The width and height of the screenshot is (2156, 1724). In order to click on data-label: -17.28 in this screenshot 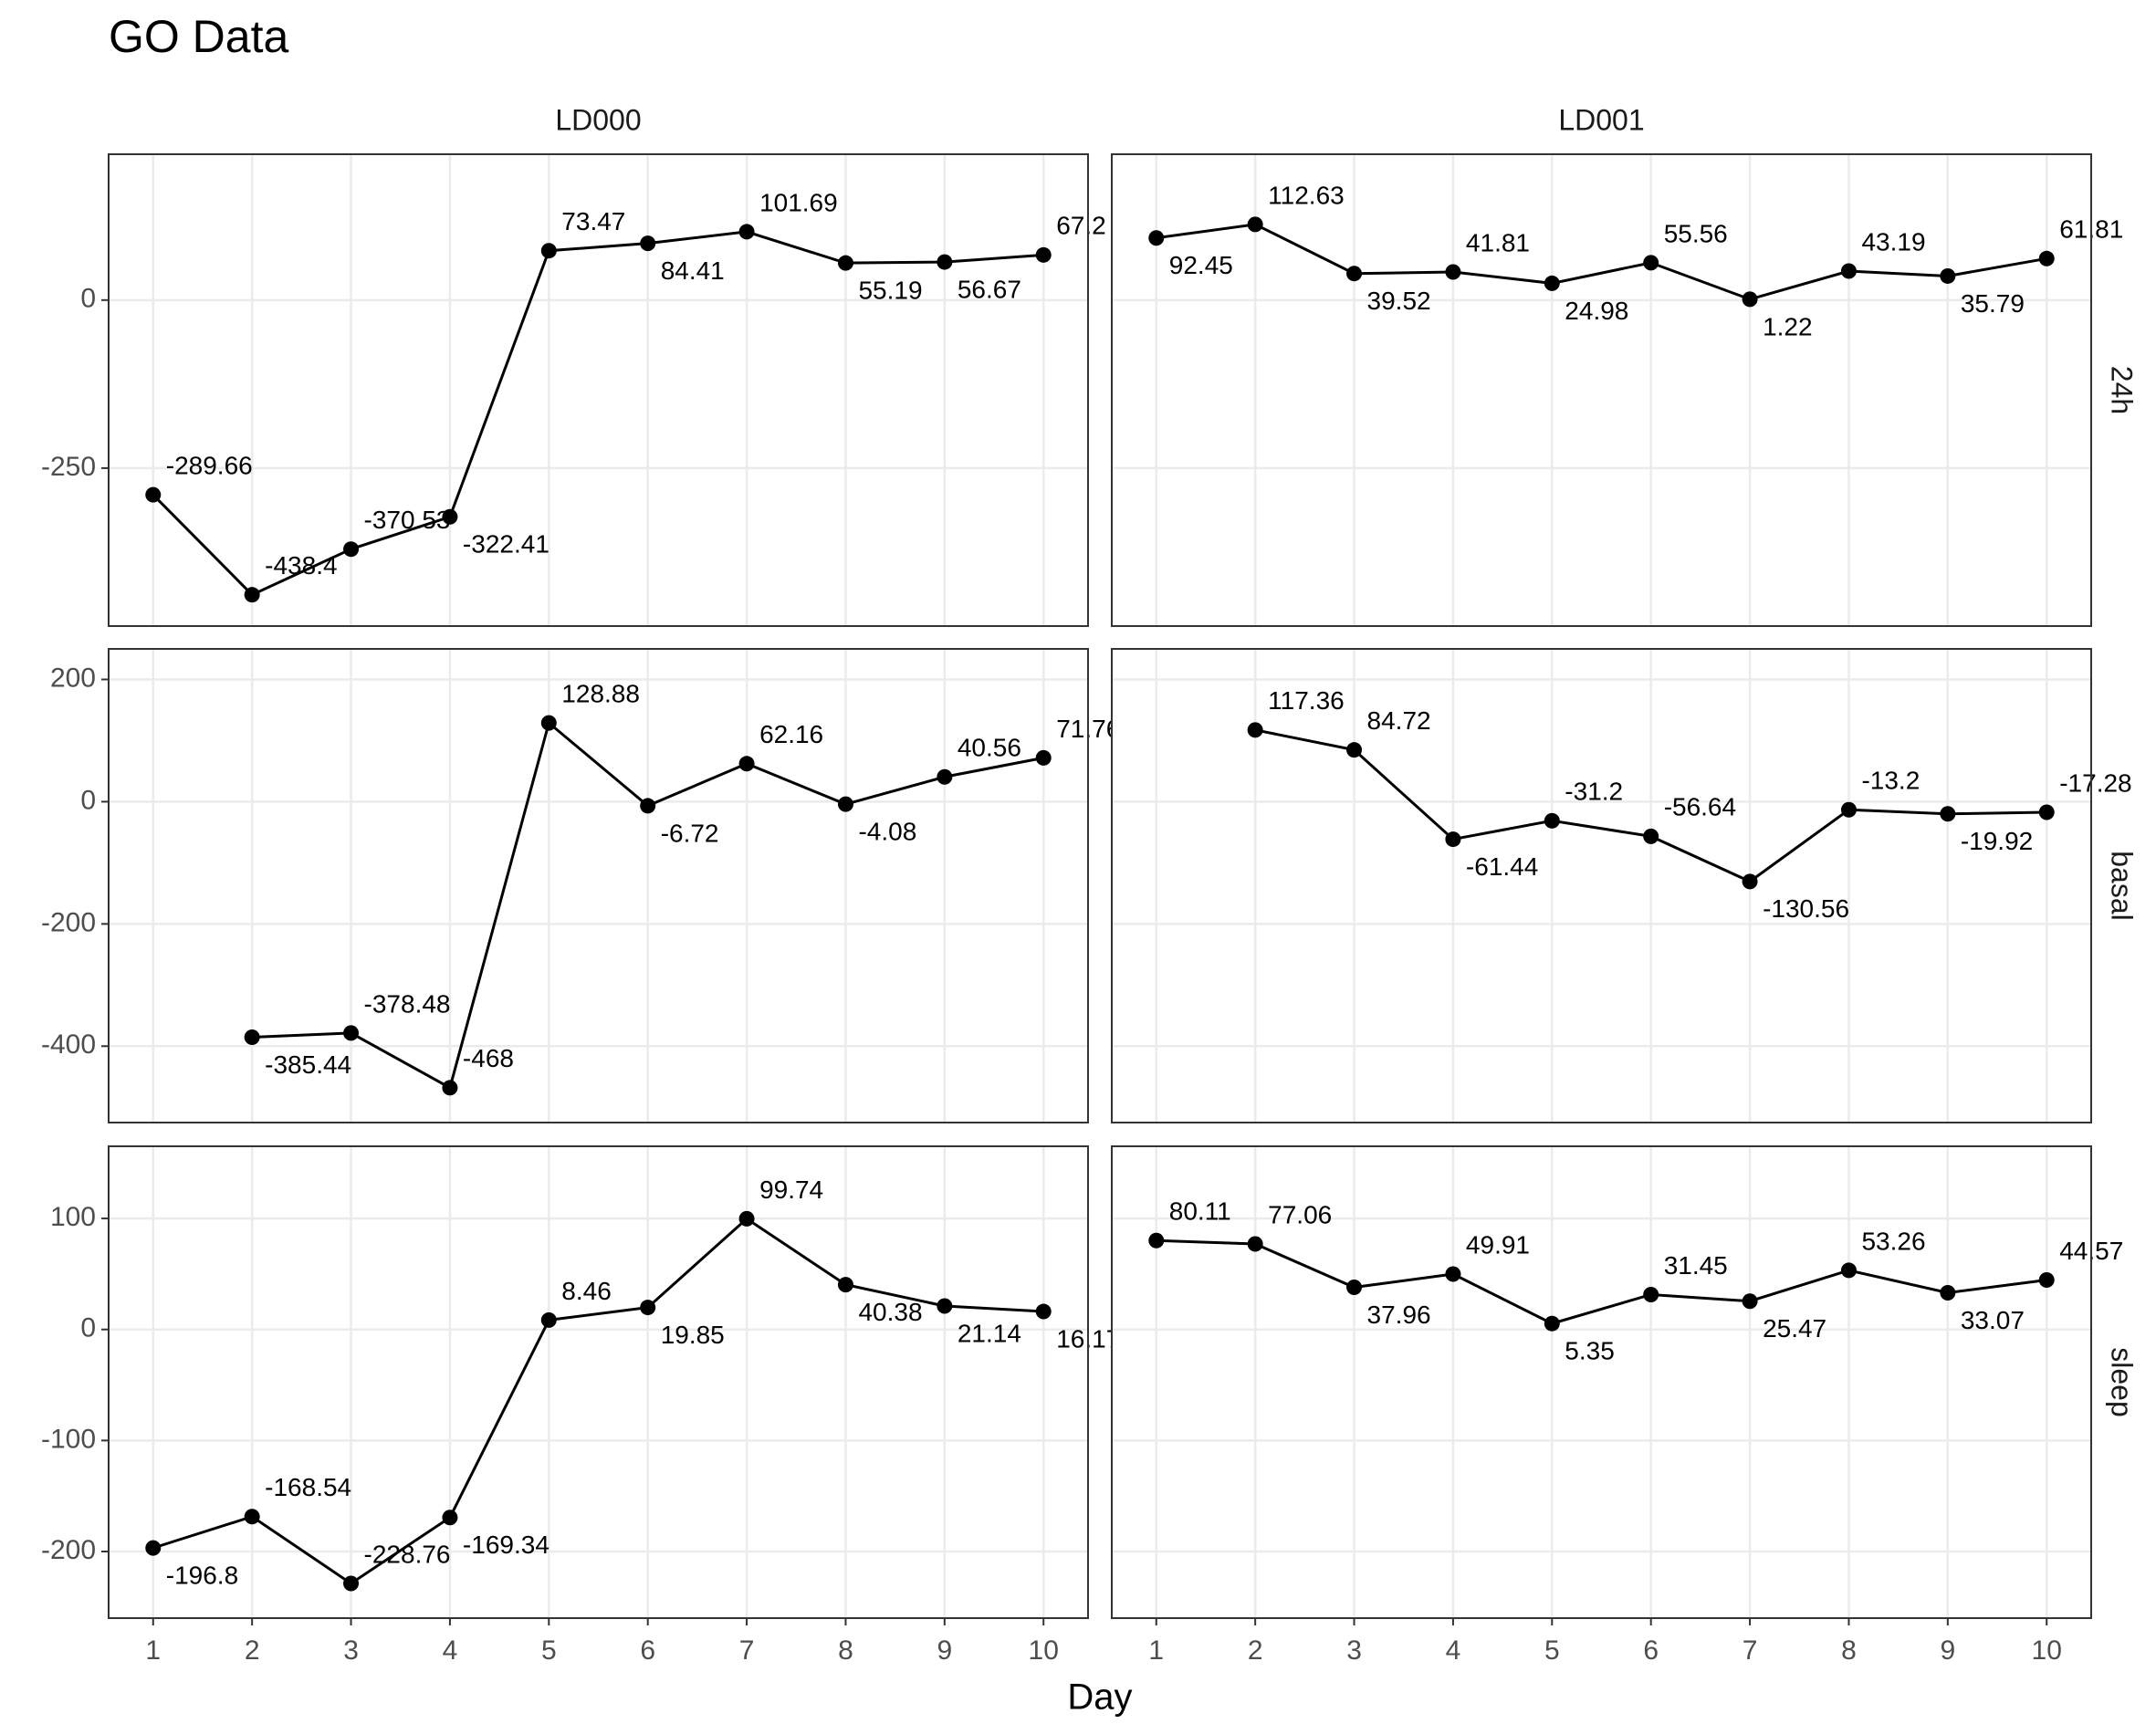, I will do `click(2095, 782)`.